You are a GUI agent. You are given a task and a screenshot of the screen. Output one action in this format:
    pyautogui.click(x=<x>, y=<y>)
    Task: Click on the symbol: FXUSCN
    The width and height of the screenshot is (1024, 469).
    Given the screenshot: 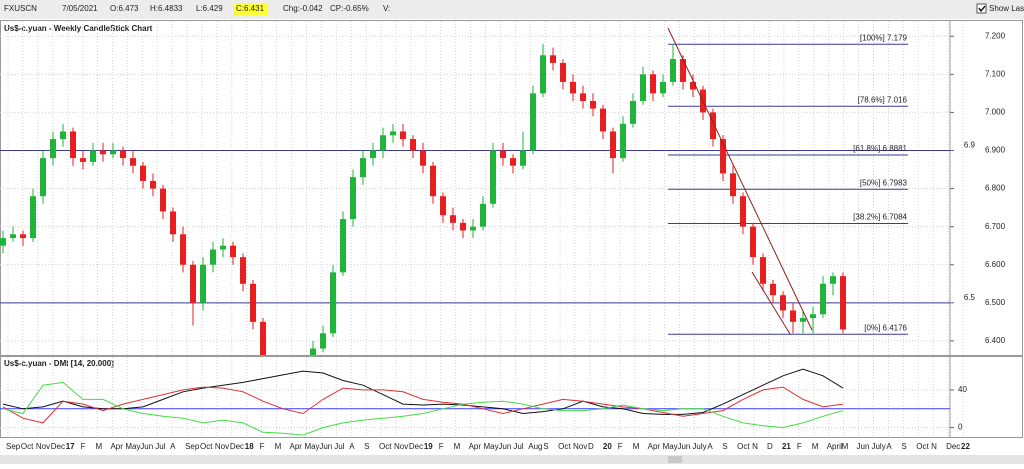 What is the action you would take?
    pyautogui.click(x=20, y=8)
    